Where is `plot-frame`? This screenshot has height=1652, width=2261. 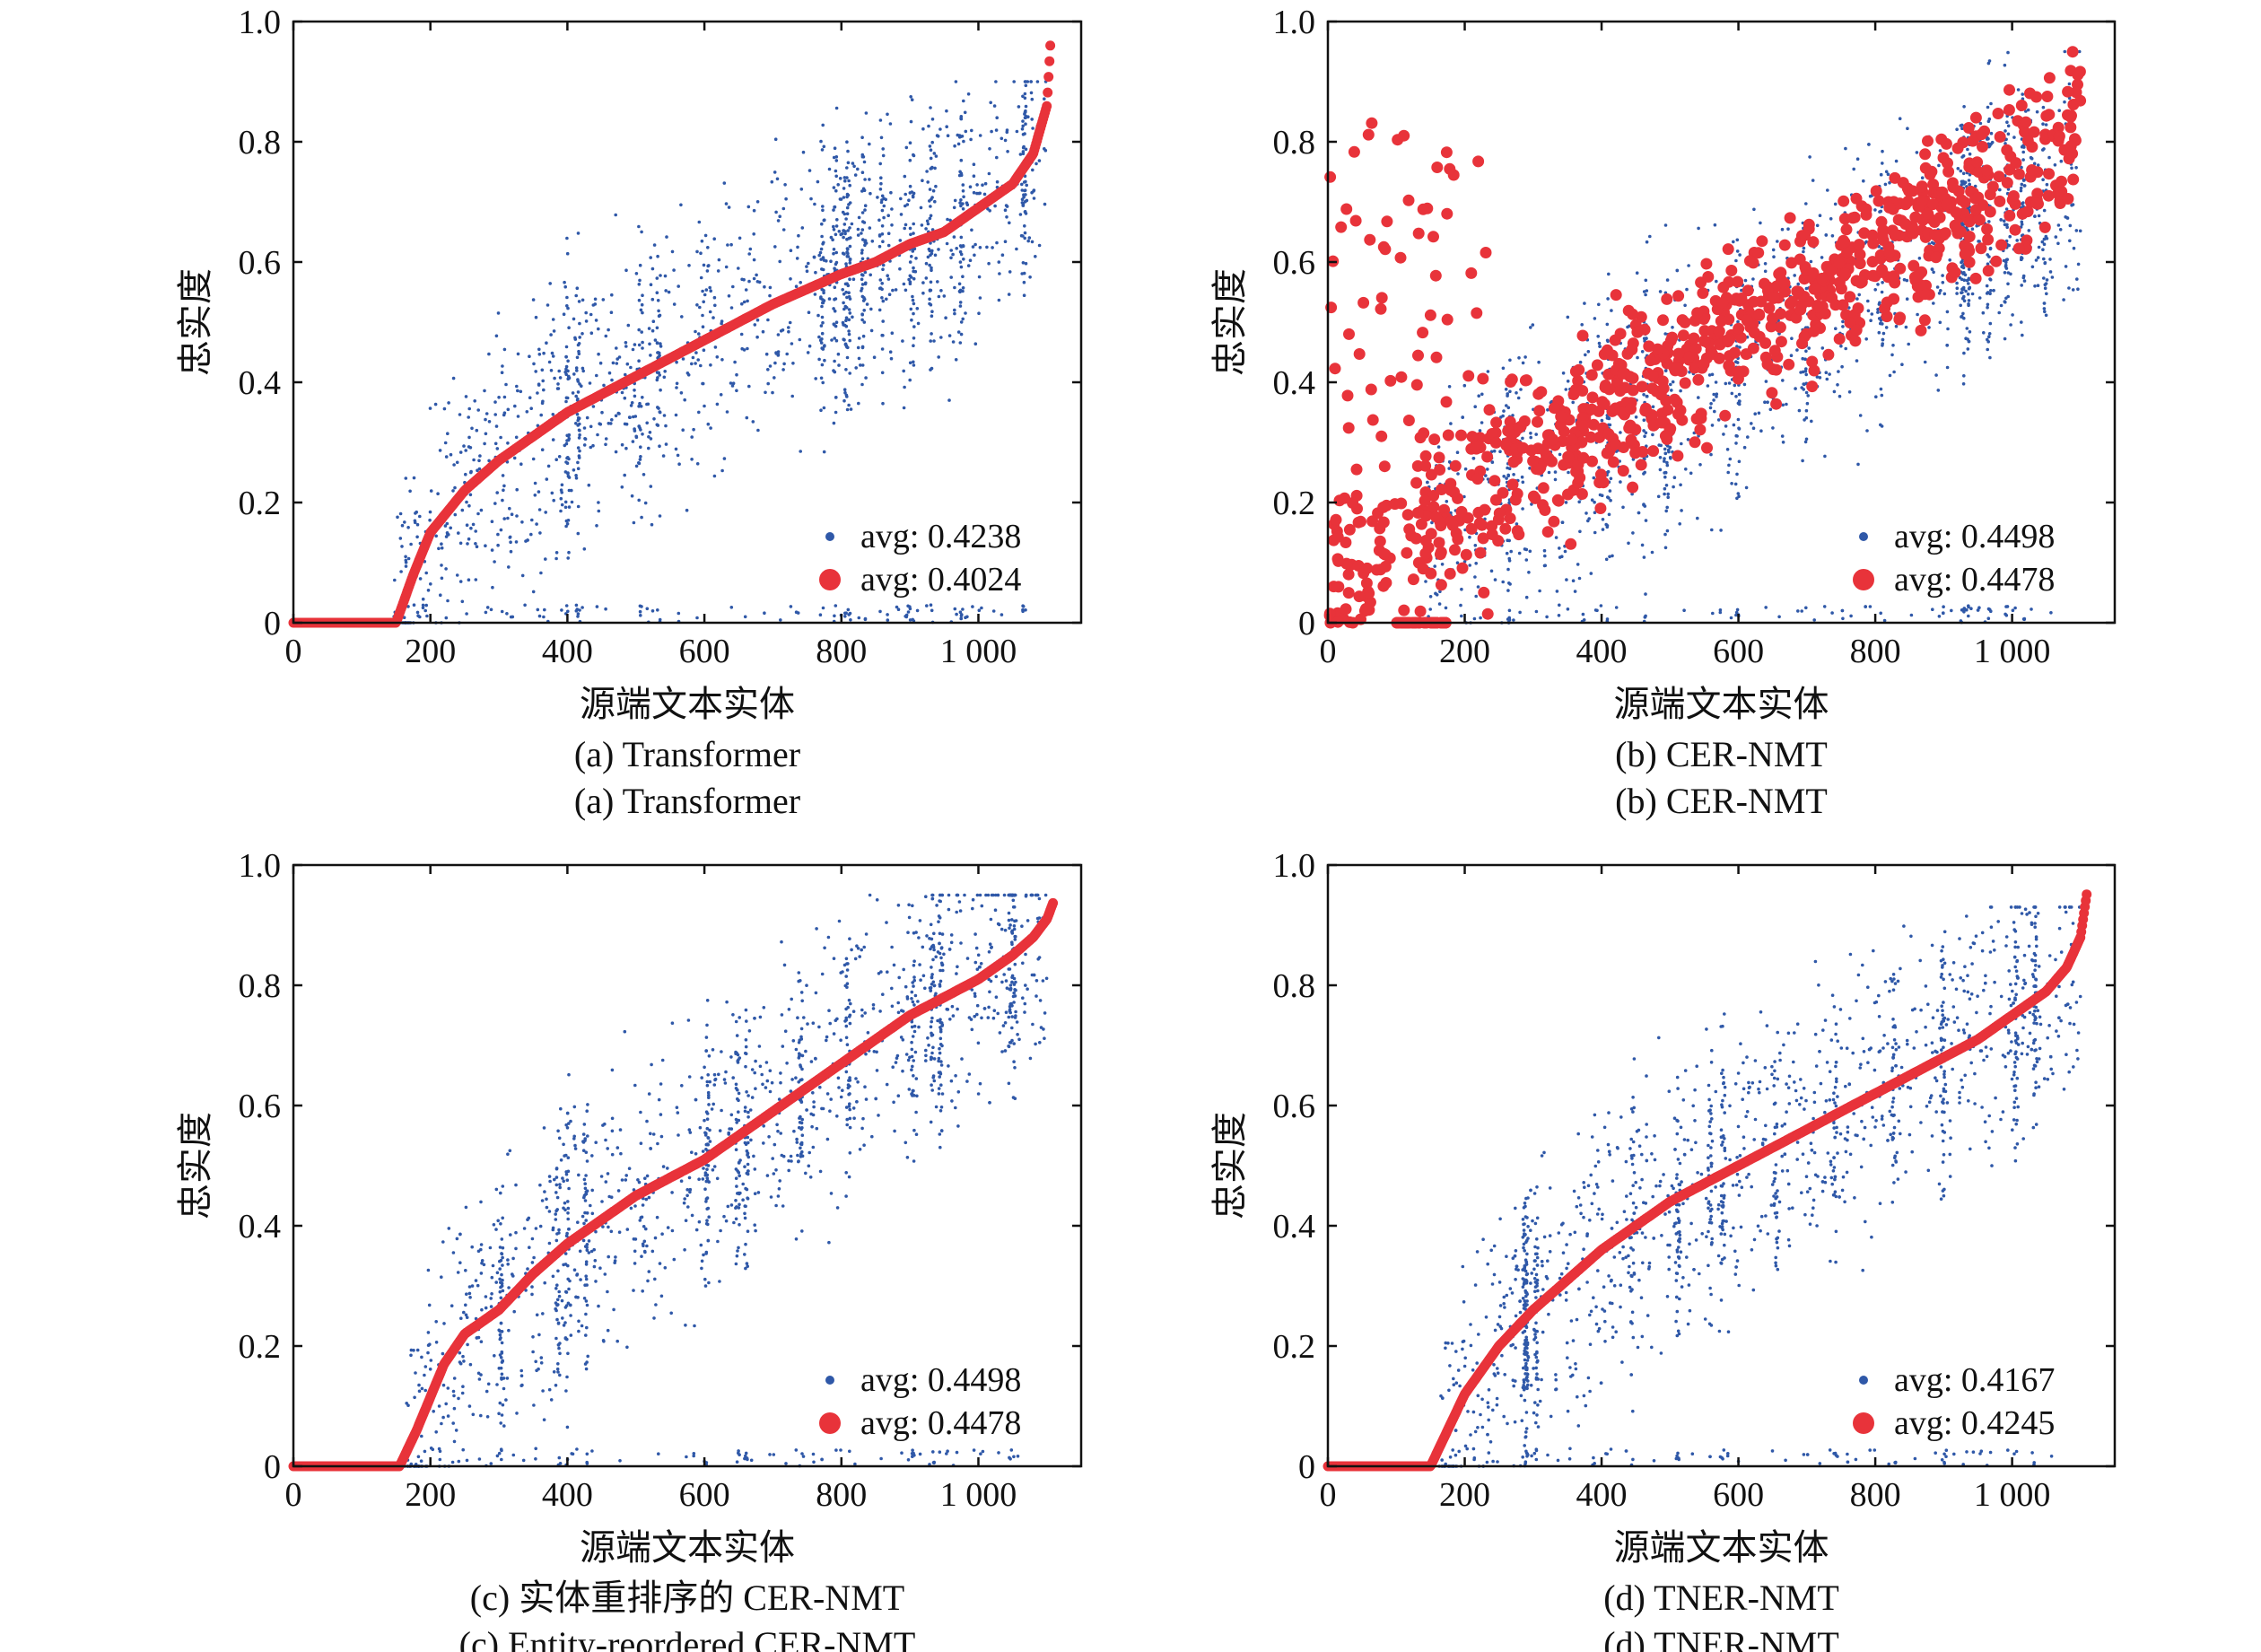 plot-frame is located at coordinates (687, 322).